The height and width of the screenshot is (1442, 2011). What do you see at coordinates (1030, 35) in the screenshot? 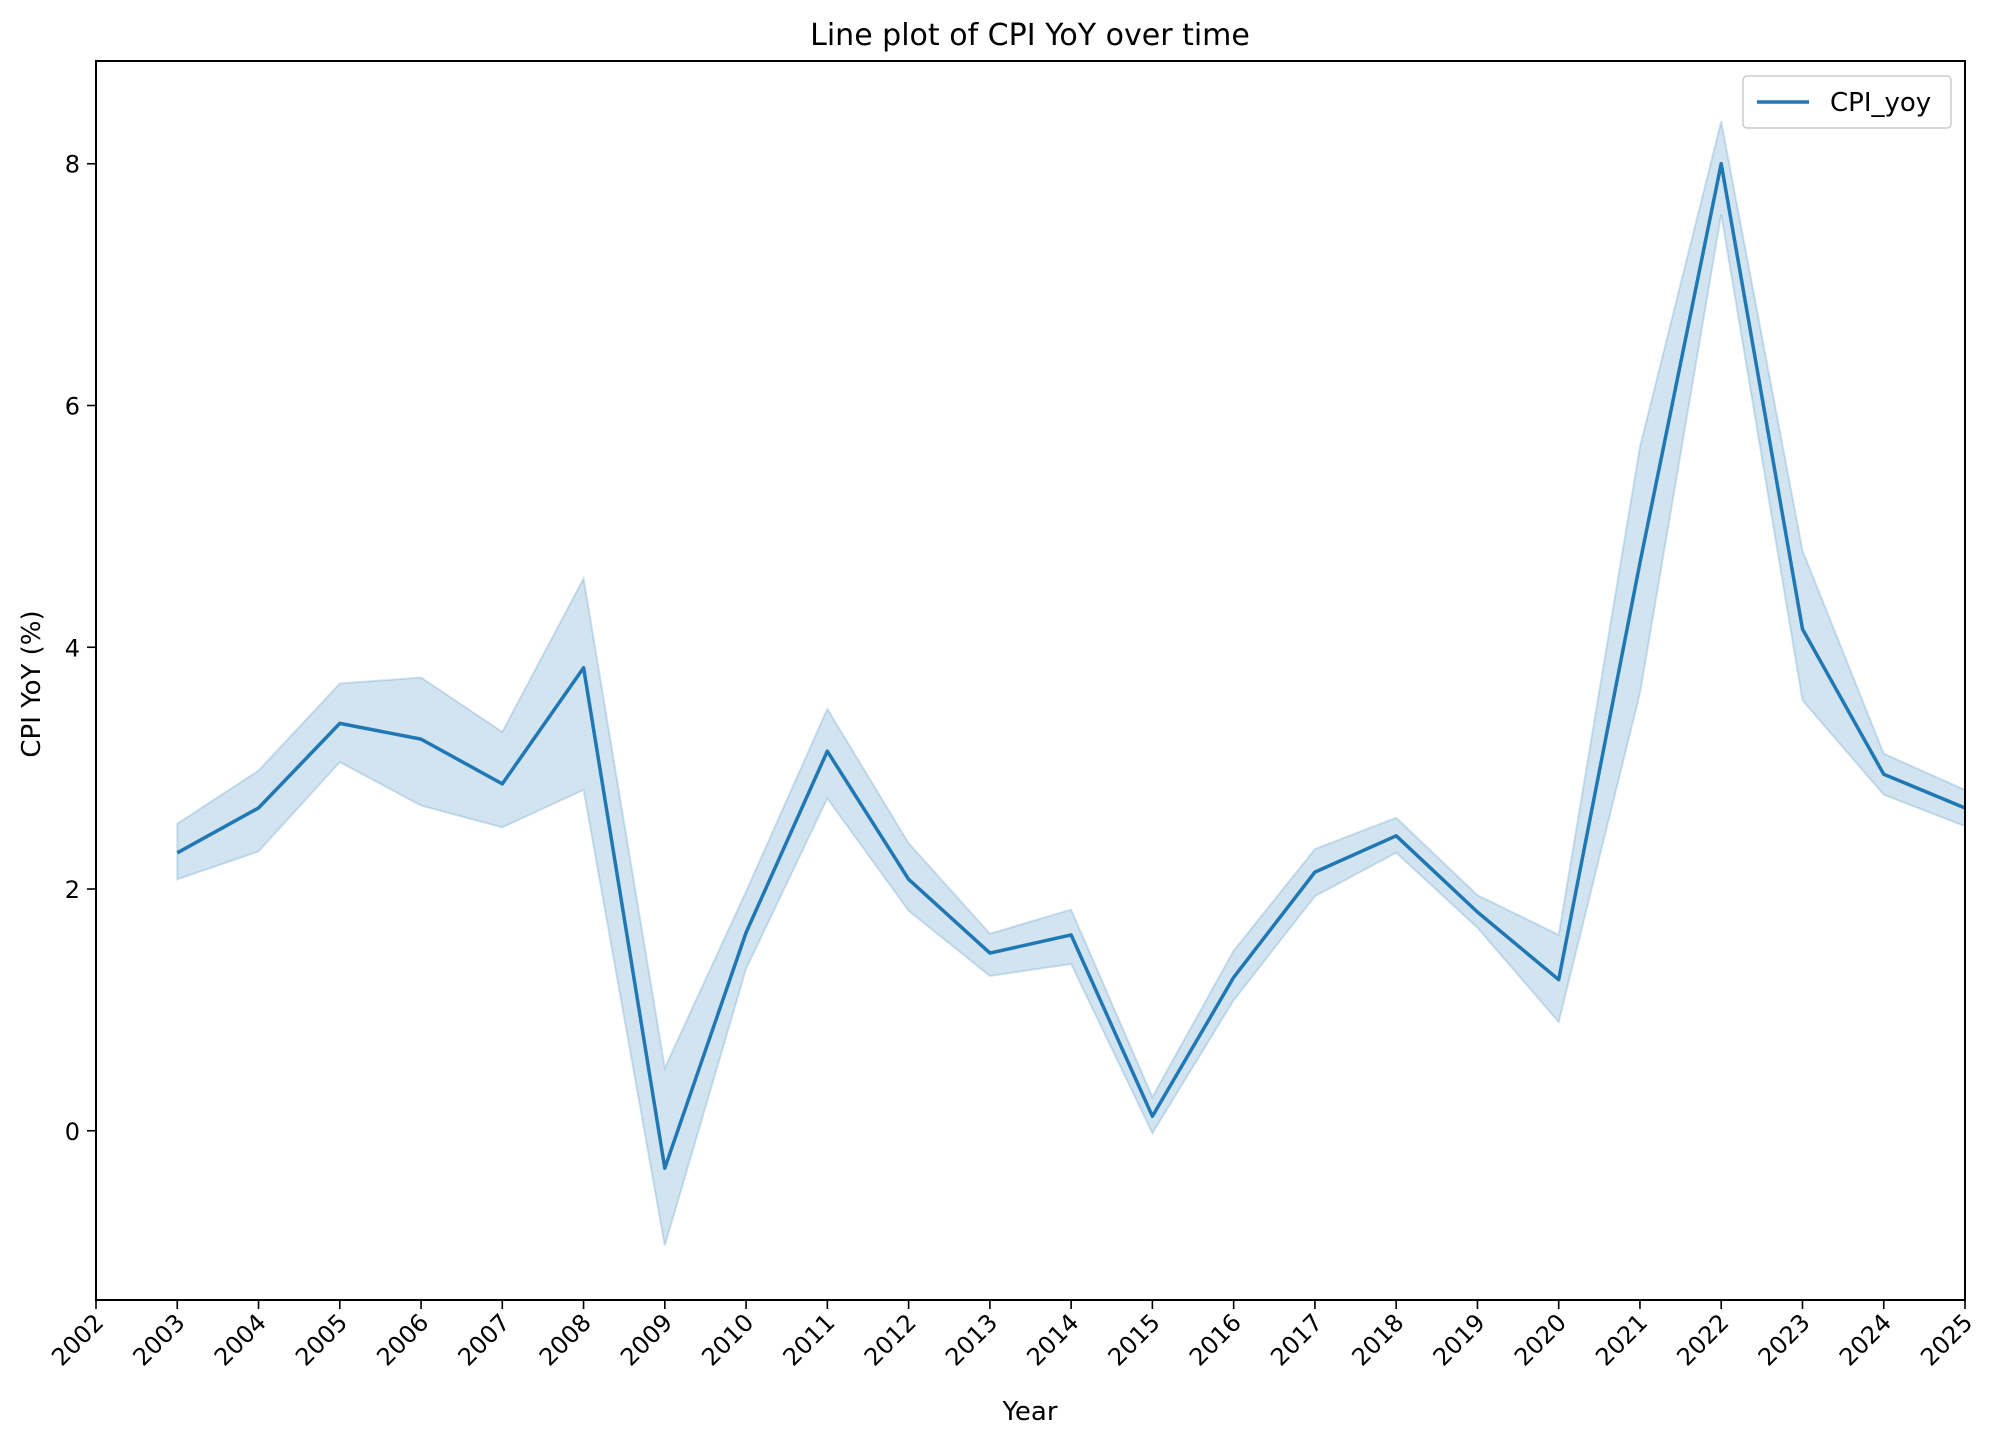
I see `chart-title: Line plot of CPI YoY over time` at bounding box center [1030, 35].